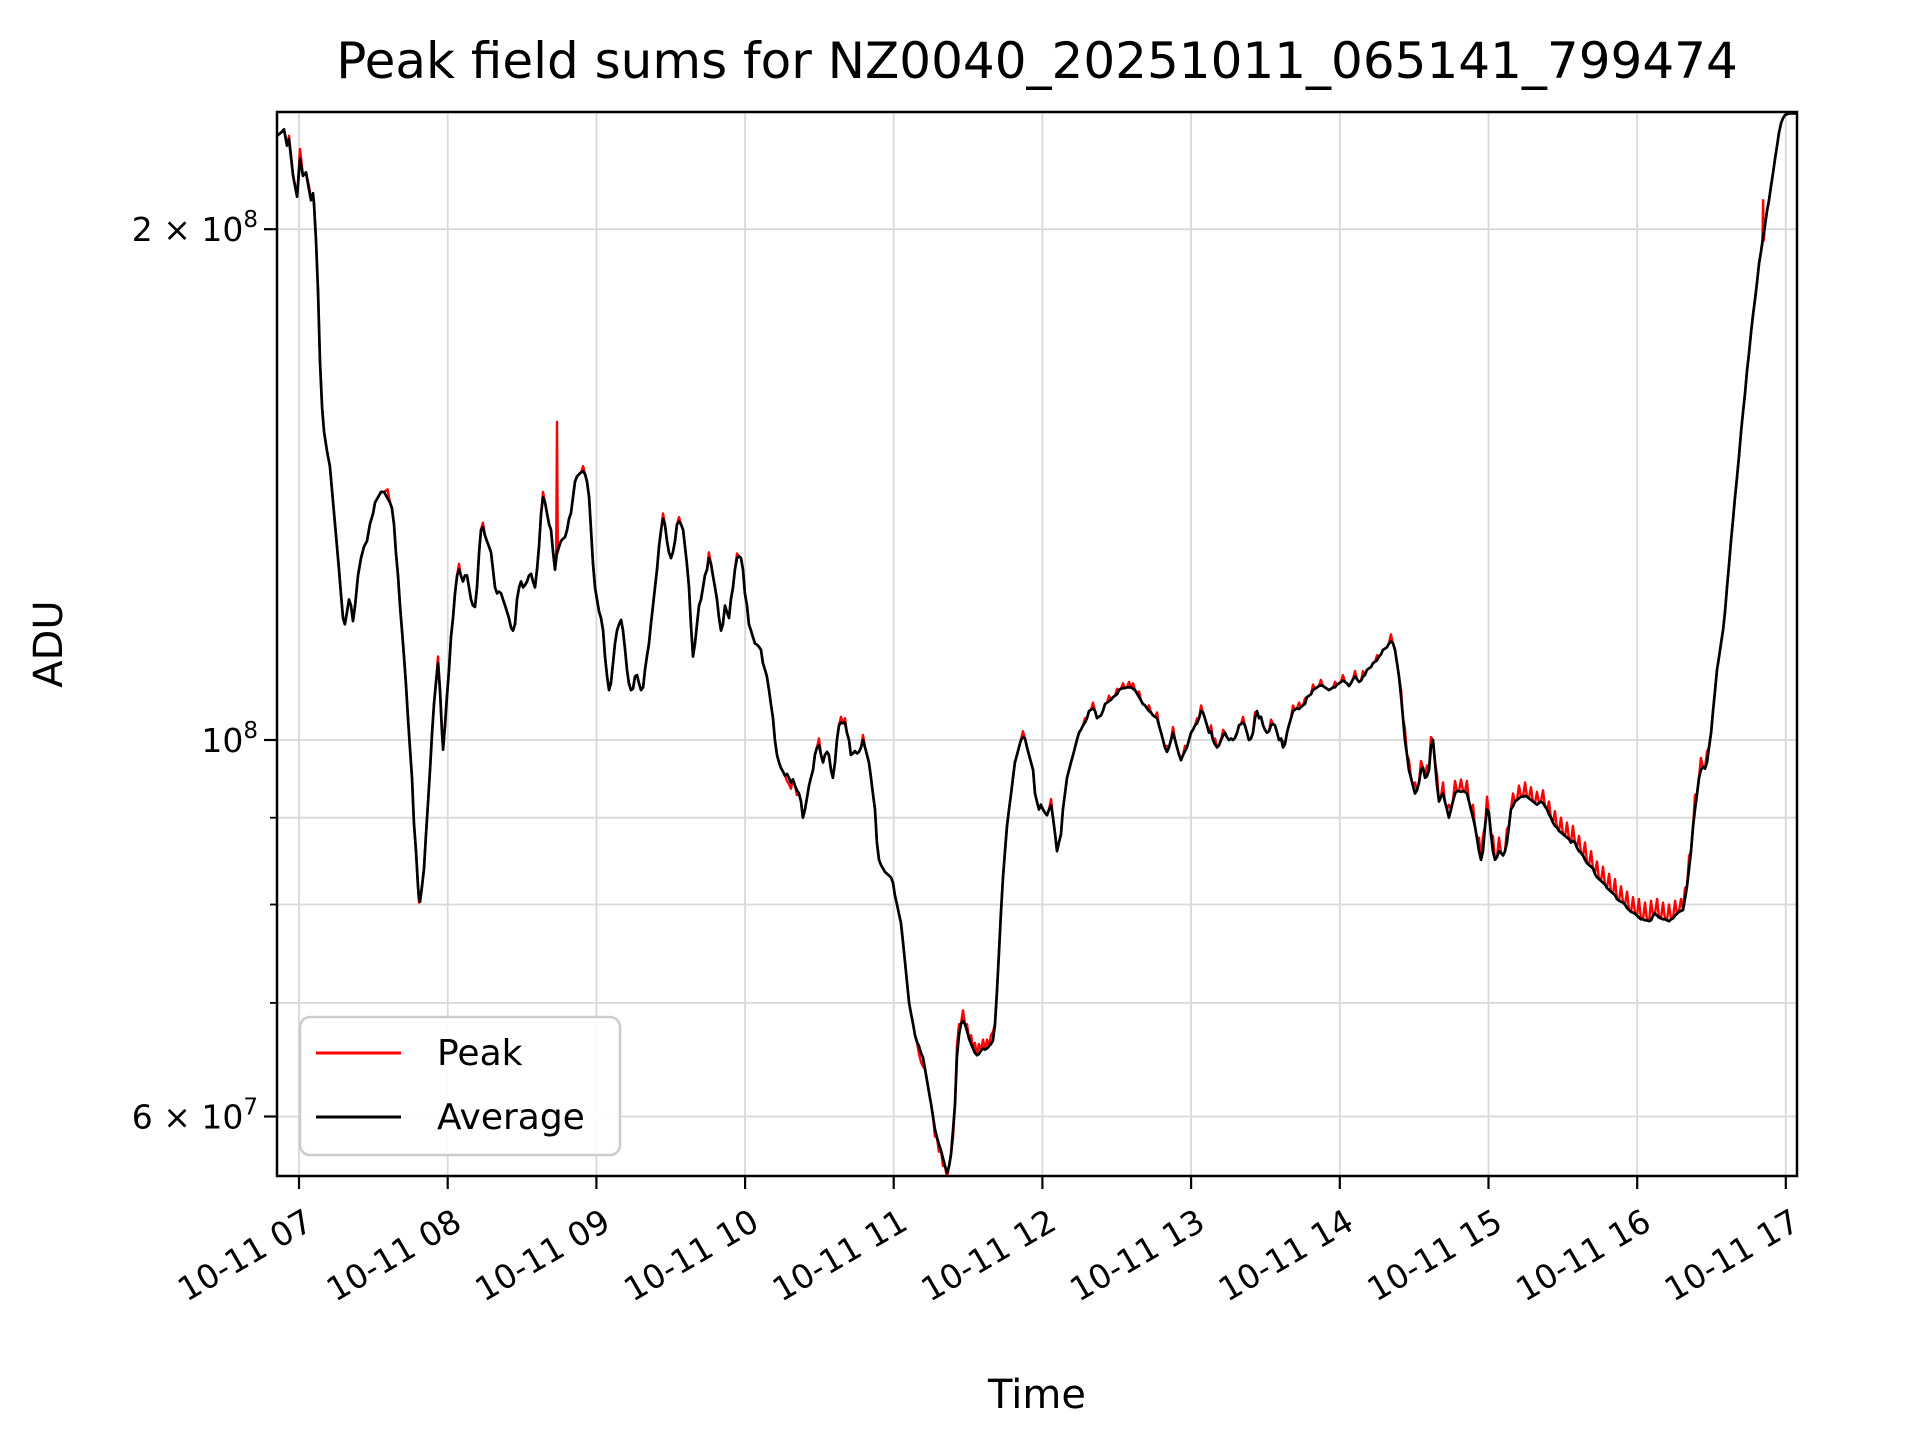  What do you see at coordinates (480, 1053) in the screenshot?
I see `legend-label-peak: Peak` at bounding box center [480, 1053].